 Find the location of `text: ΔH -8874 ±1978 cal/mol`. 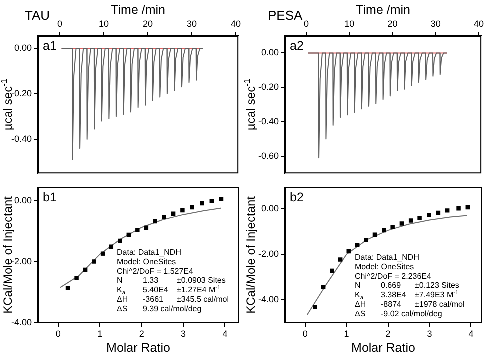

text: ΔH -8874 ±1978 cal/mol is located at coordinates (410, 304).